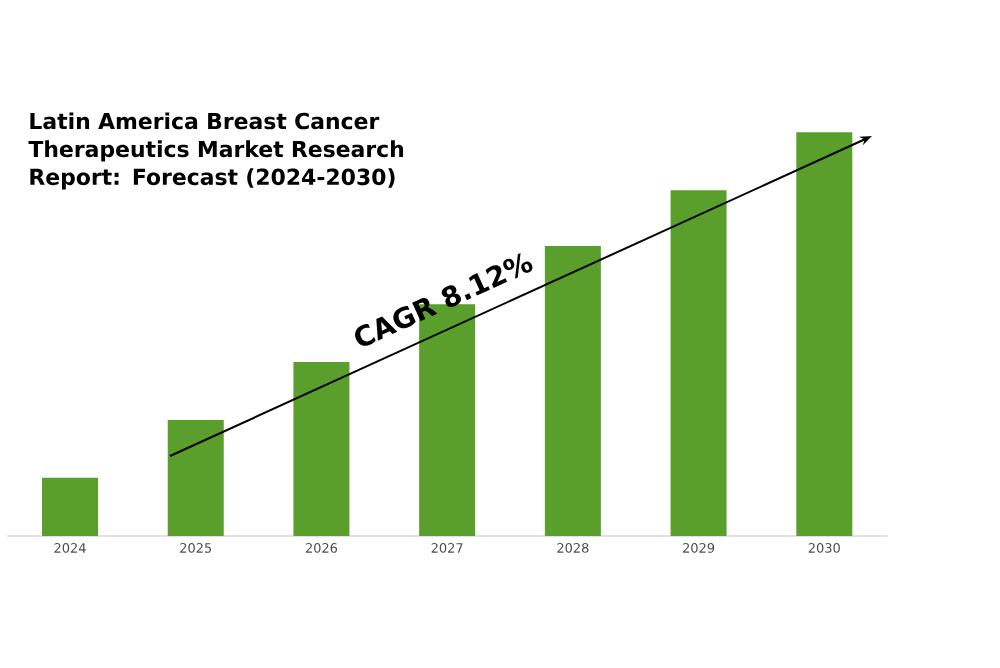 The height and width of the screenshot is (668, 1000). I want to click on chart-title: Latin America Breast Cancer Therapeutics Market Research Report: Forecast (2024-2030), so click(216, 151).